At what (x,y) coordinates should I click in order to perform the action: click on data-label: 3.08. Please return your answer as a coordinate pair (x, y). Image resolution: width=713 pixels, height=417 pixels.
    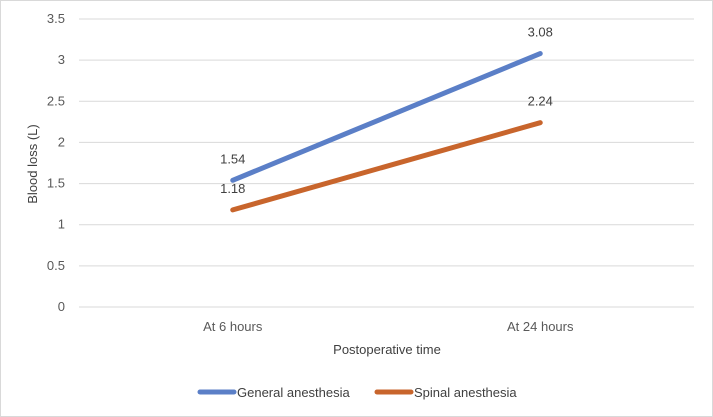
    Looking at the image, I should click on (540, 32).